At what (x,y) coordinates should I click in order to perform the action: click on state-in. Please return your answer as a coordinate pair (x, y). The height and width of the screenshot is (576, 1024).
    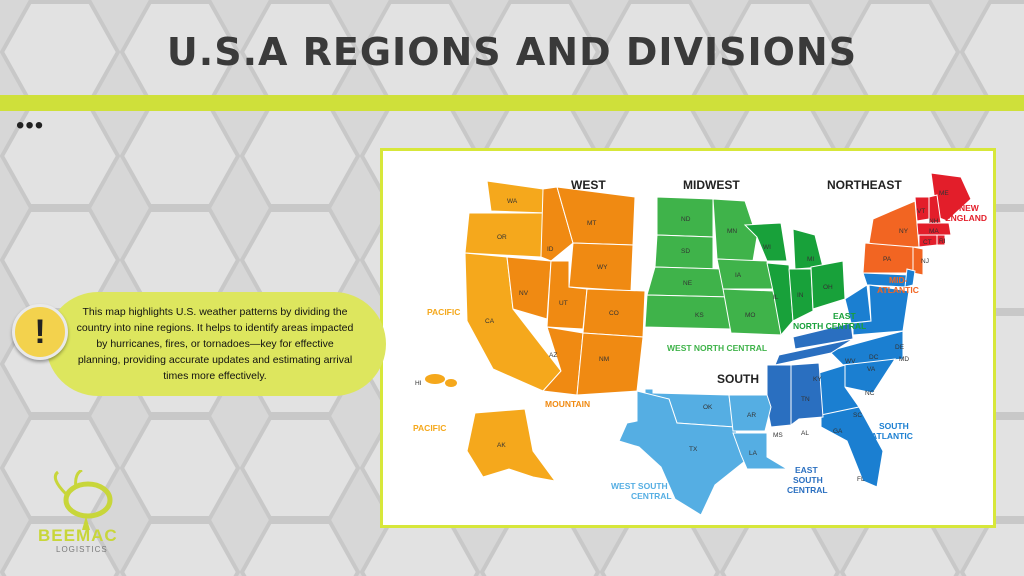
    Looking at the image, I should click on (801, 295).